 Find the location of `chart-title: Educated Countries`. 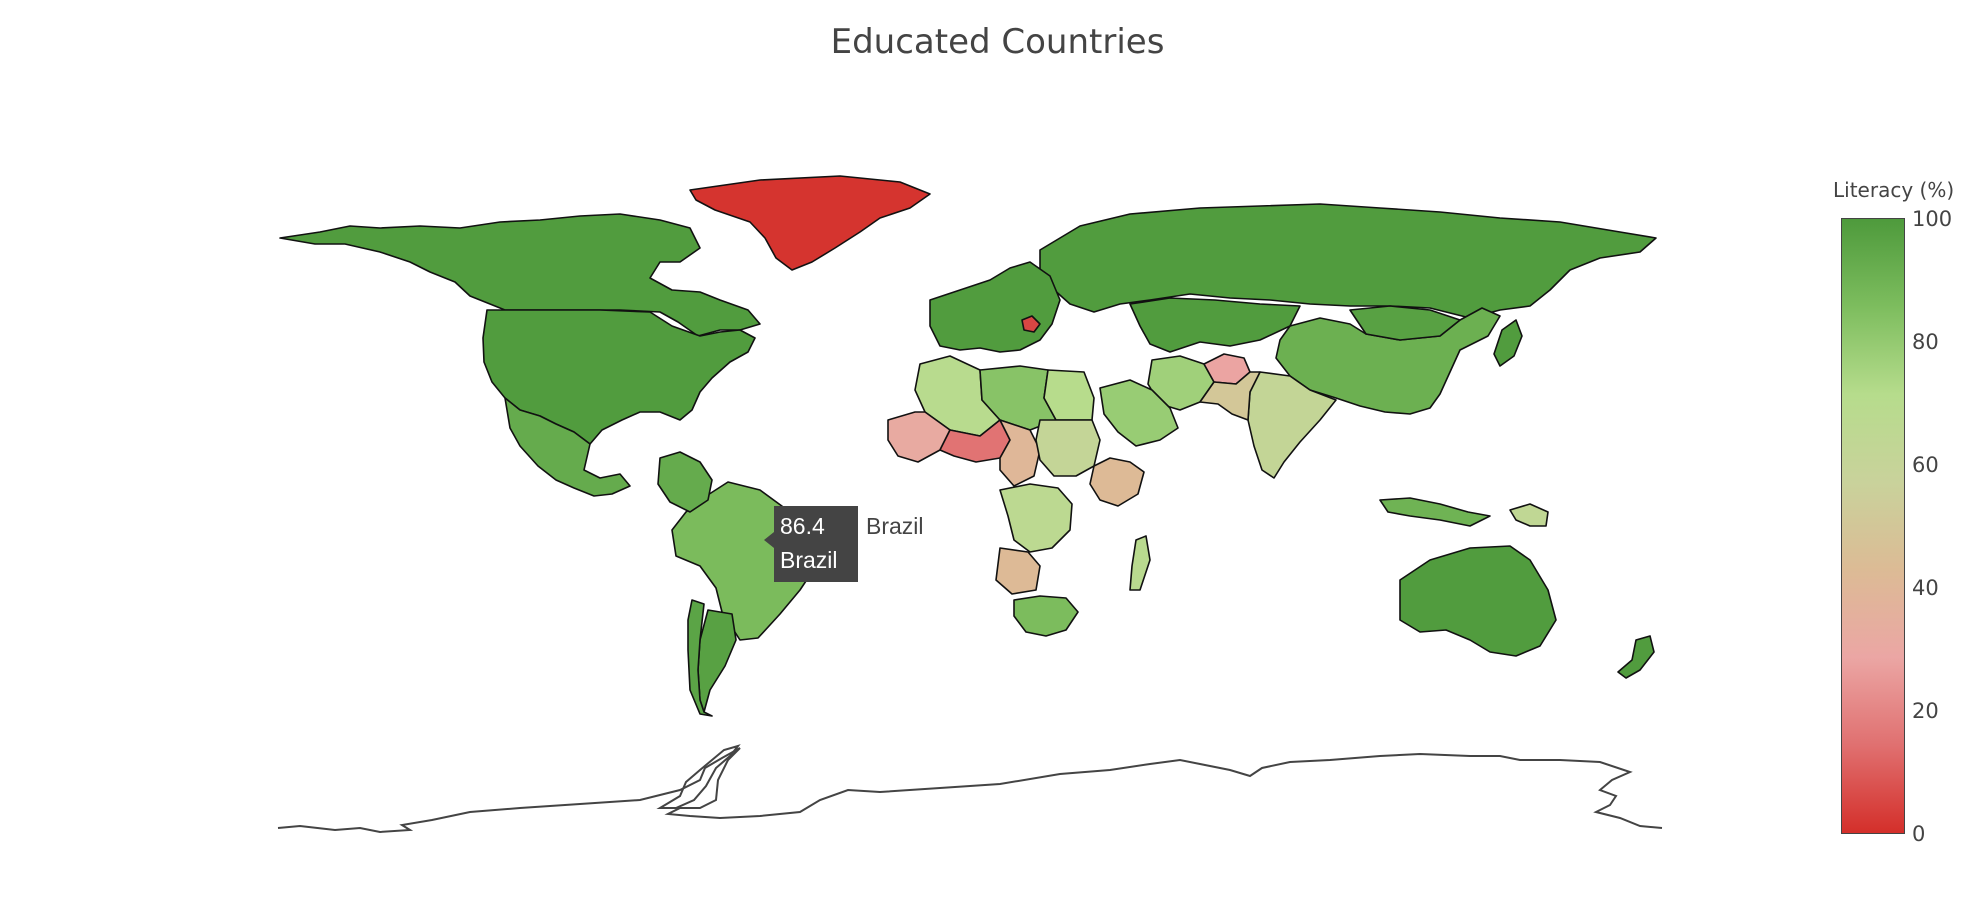

chart-title: Educated Countries is located at coordinates (997, 42).